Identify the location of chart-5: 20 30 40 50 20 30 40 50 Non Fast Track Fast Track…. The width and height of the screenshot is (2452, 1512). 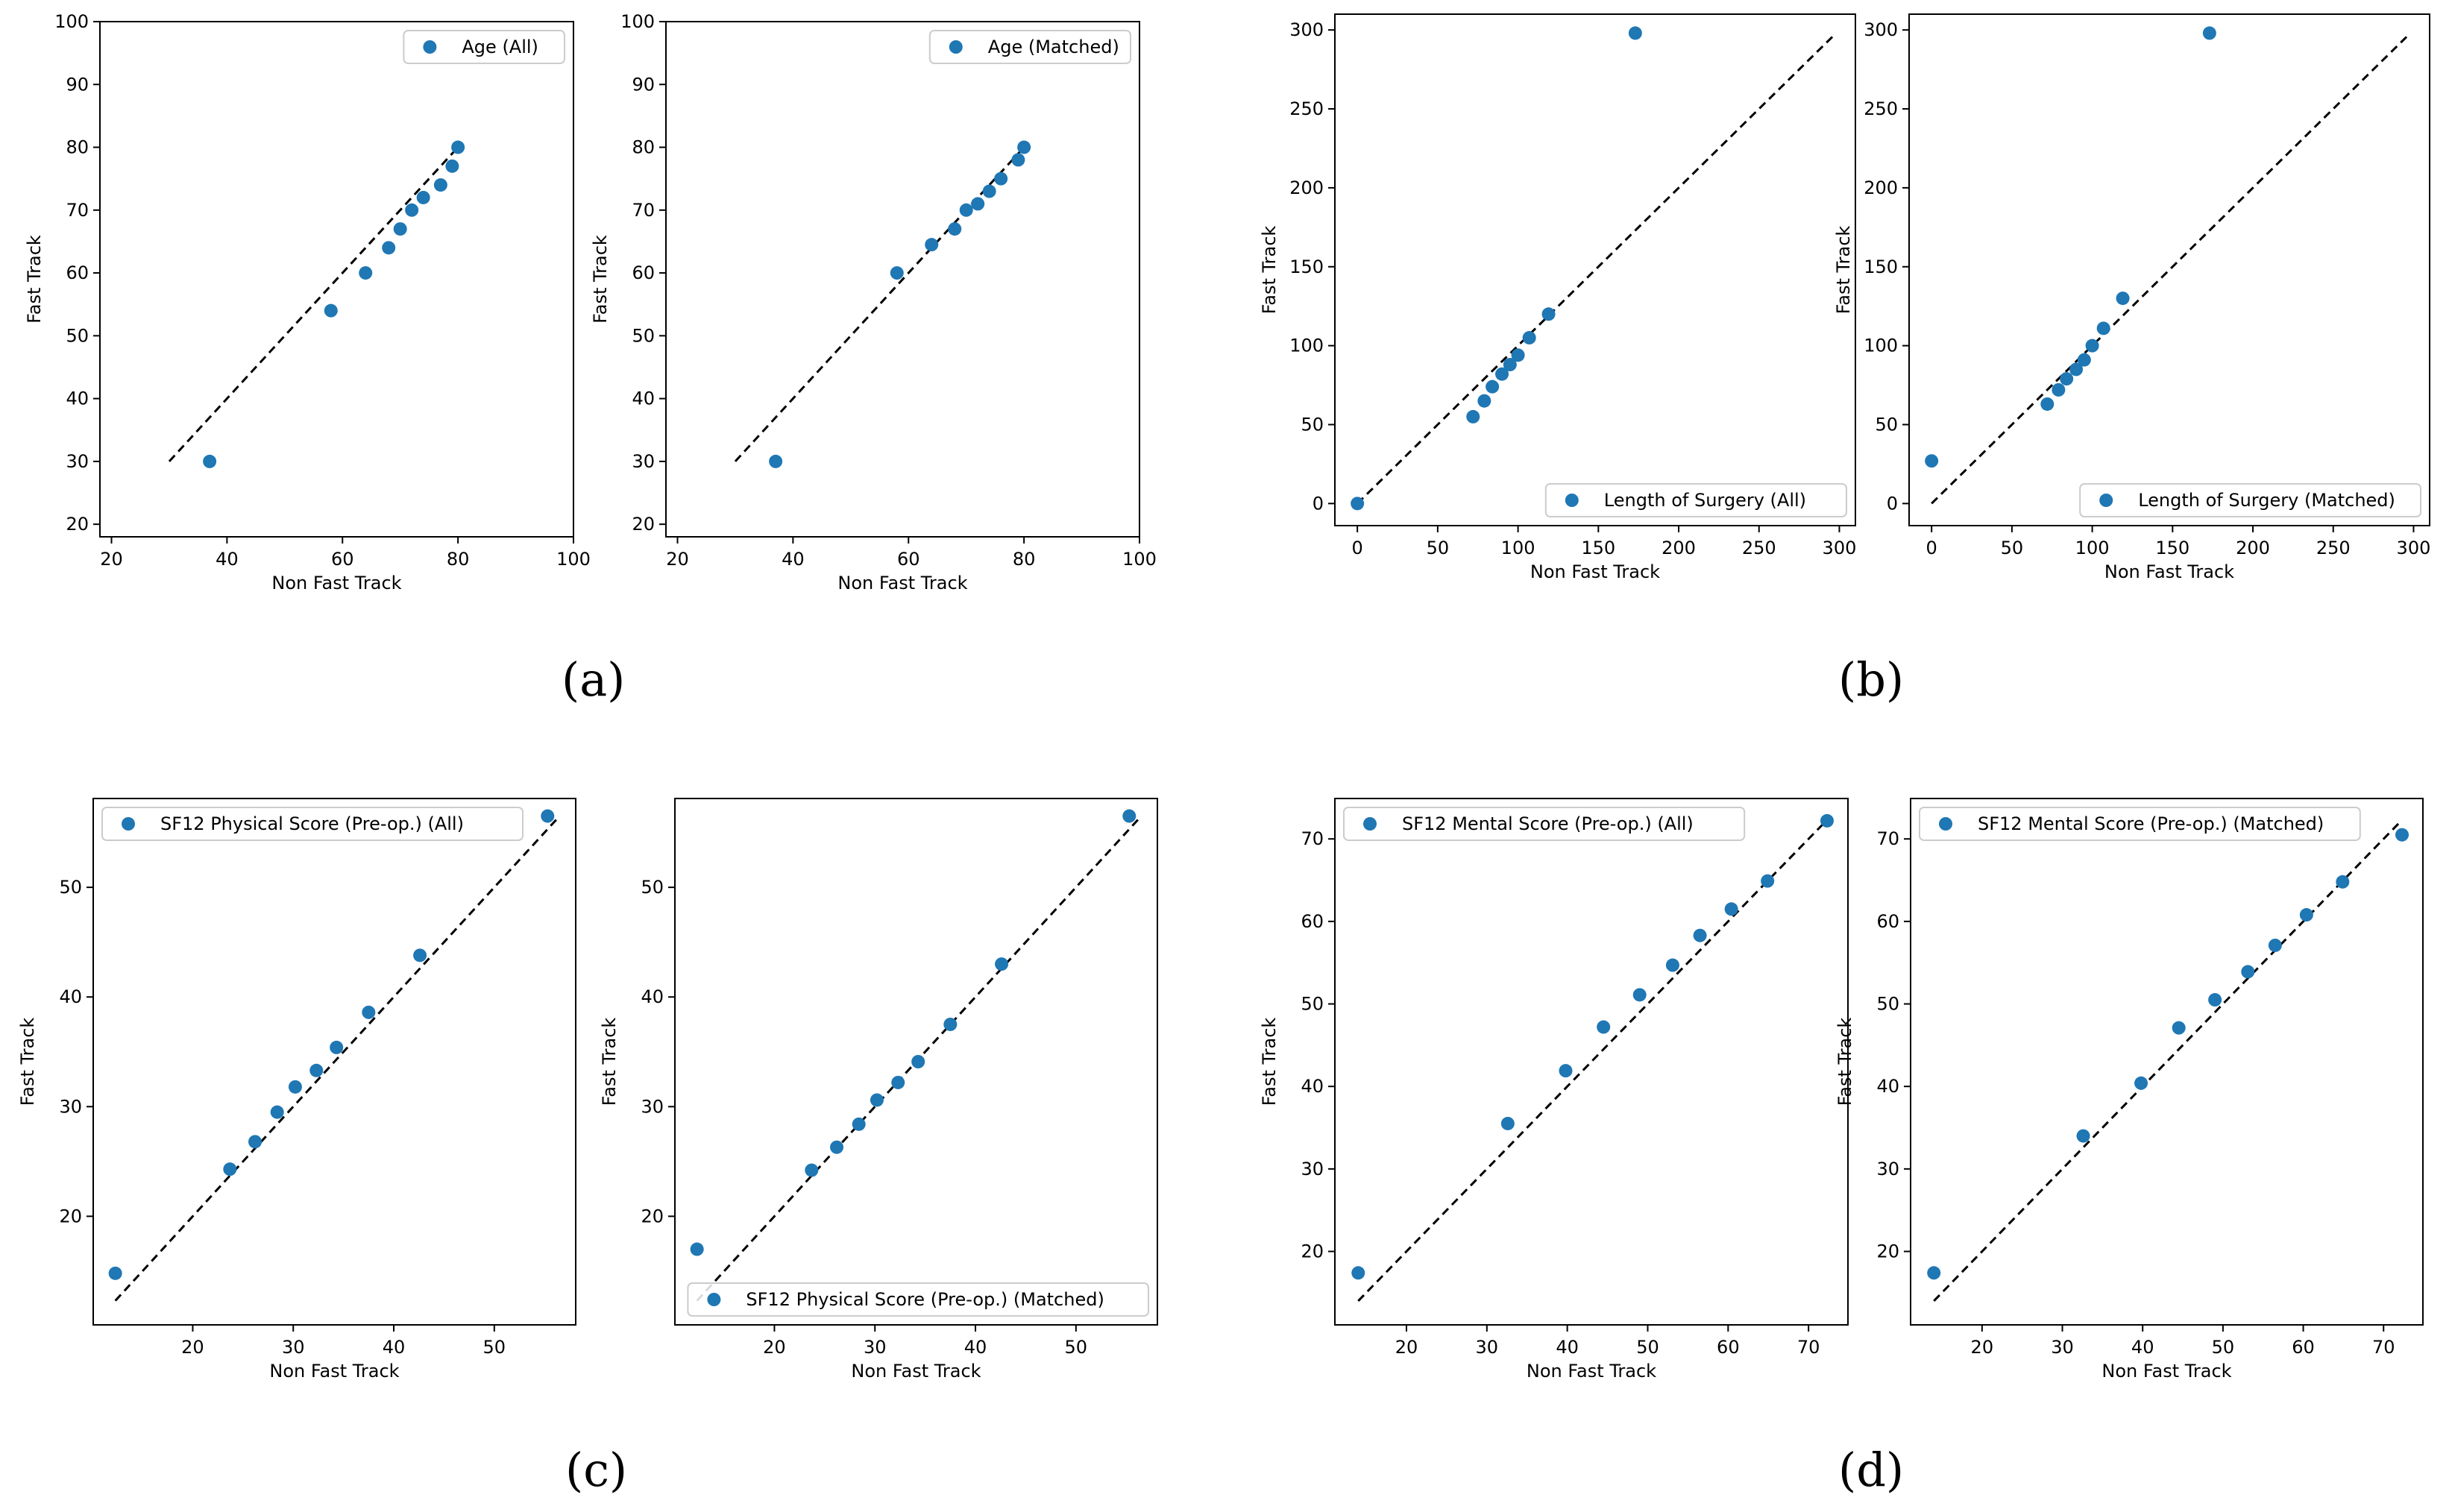
(296, 1090).